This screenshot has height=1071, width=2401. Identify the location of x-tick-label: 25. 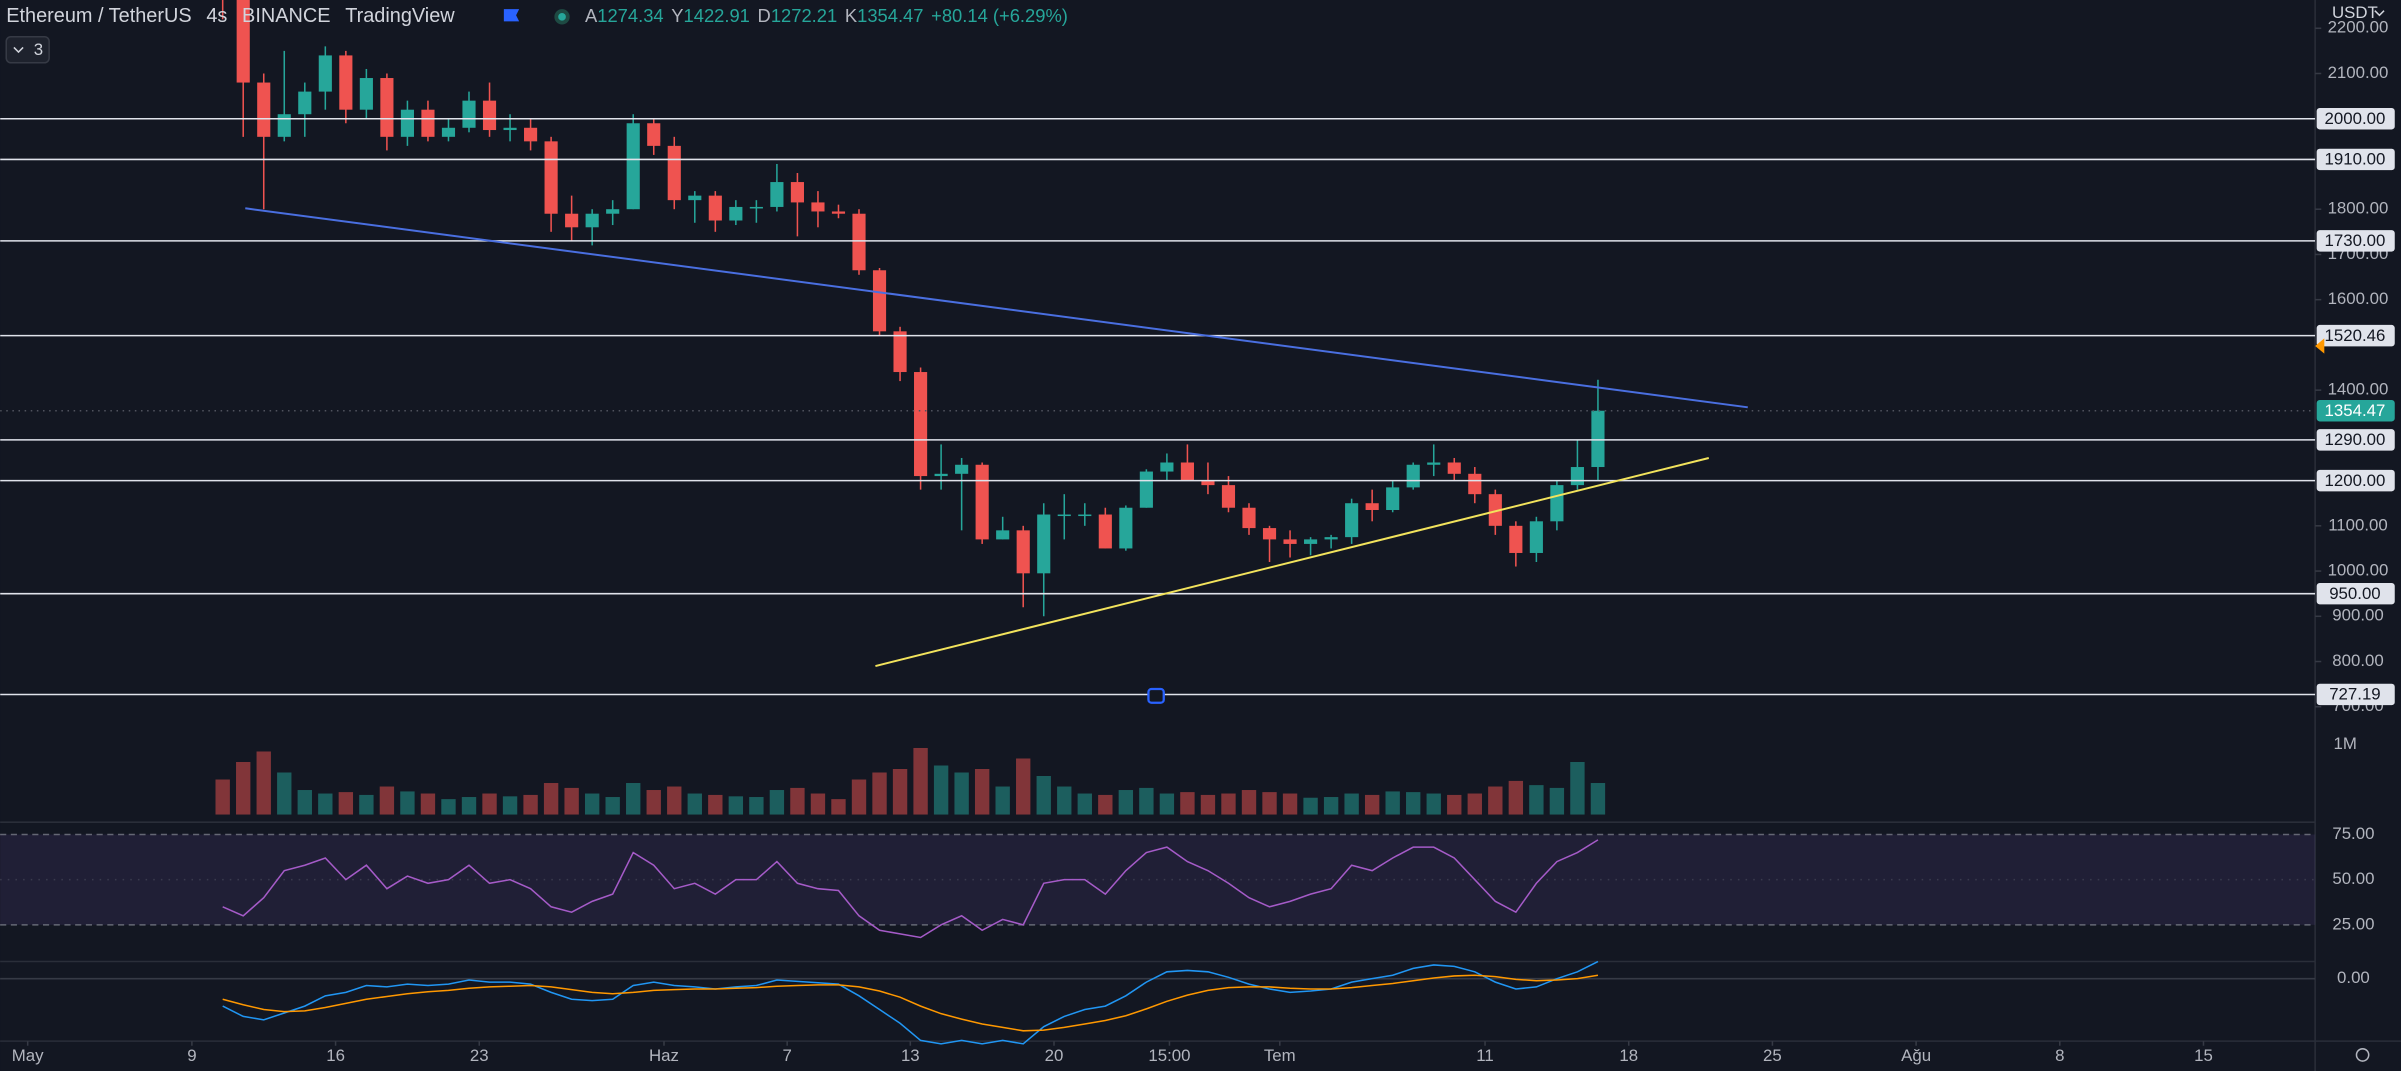
(1772, 1055).